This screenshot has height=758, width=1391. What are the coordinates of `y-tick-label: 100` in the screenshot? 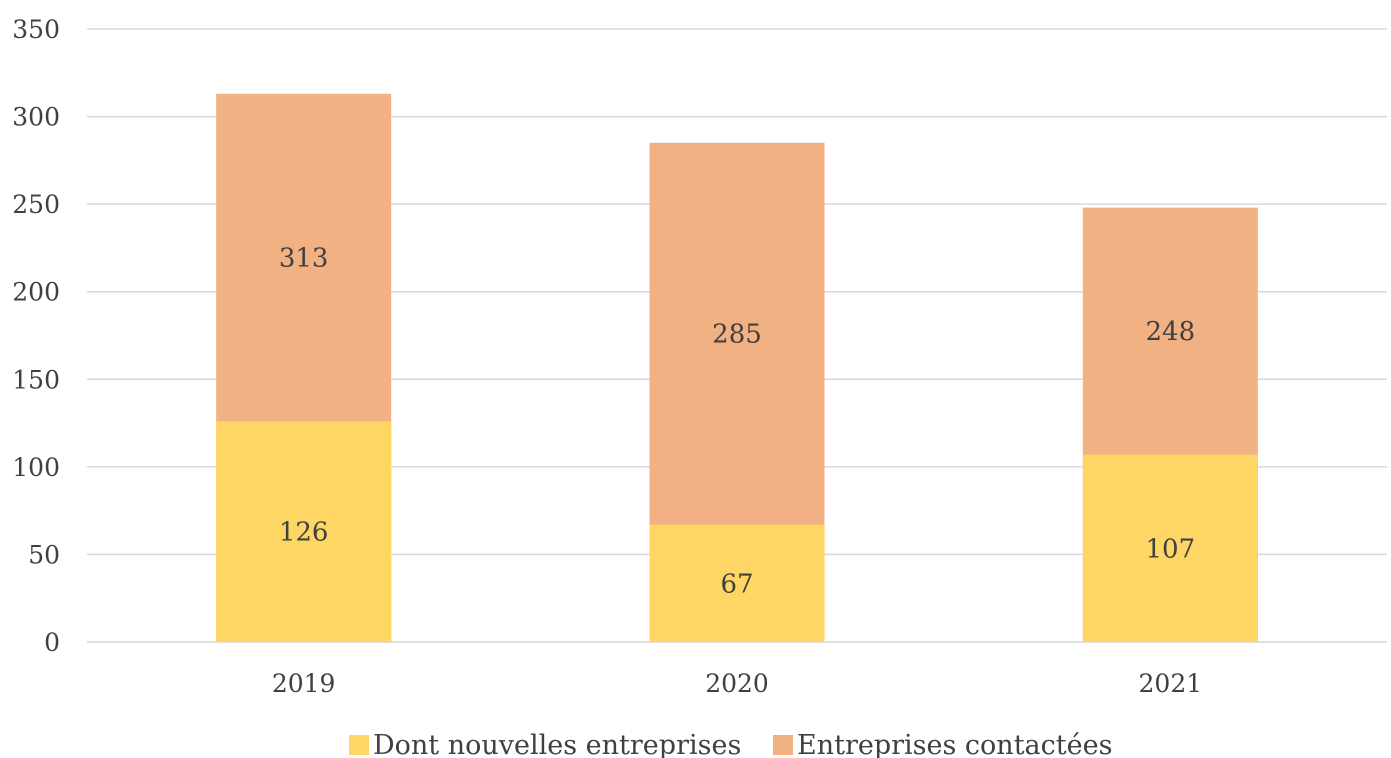 It's located at (36, 467).